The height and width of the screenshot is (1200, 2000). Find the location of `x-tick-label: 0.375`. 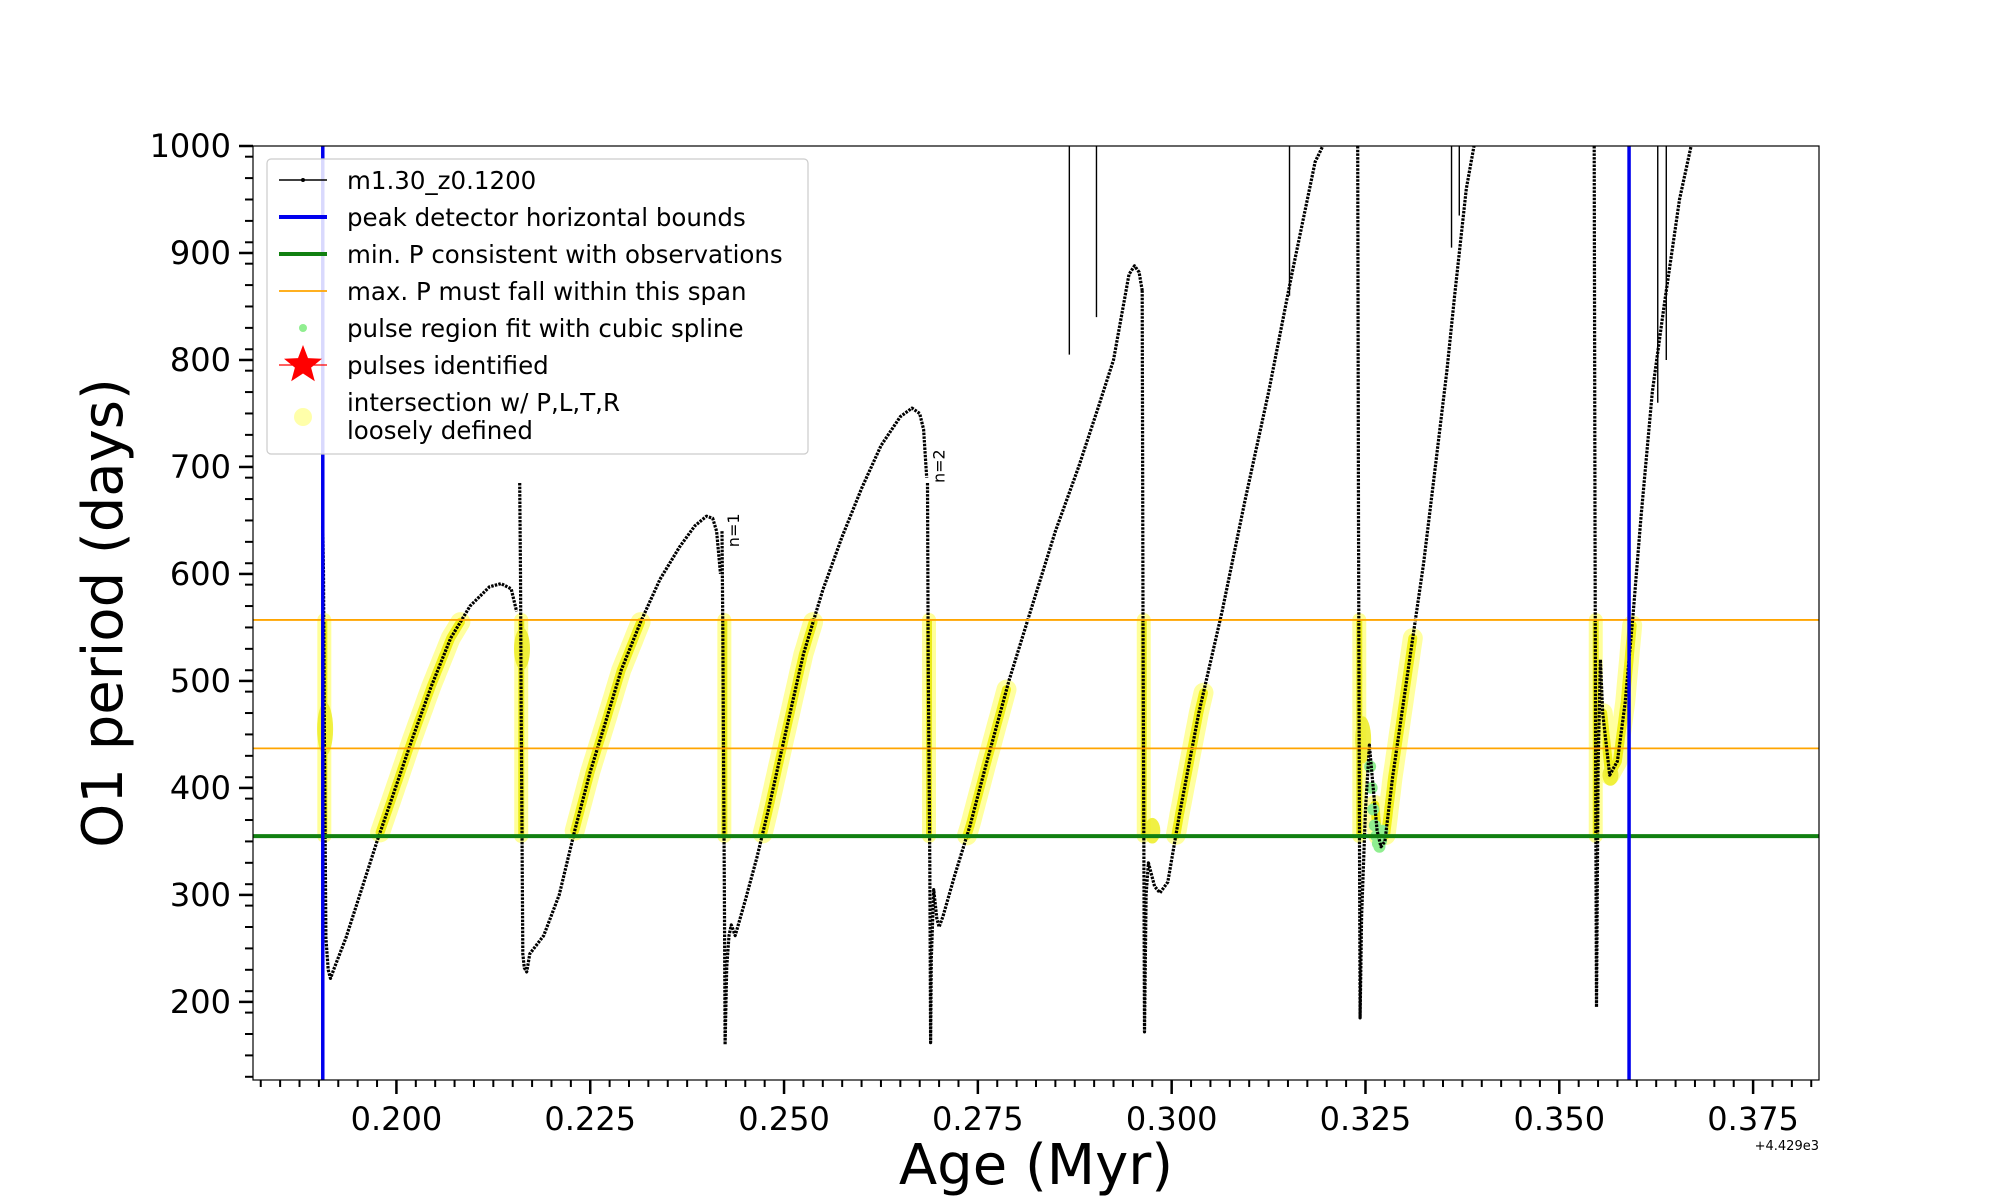

x-tick-label: 0.375 is located at coordinates (1753, 1119).